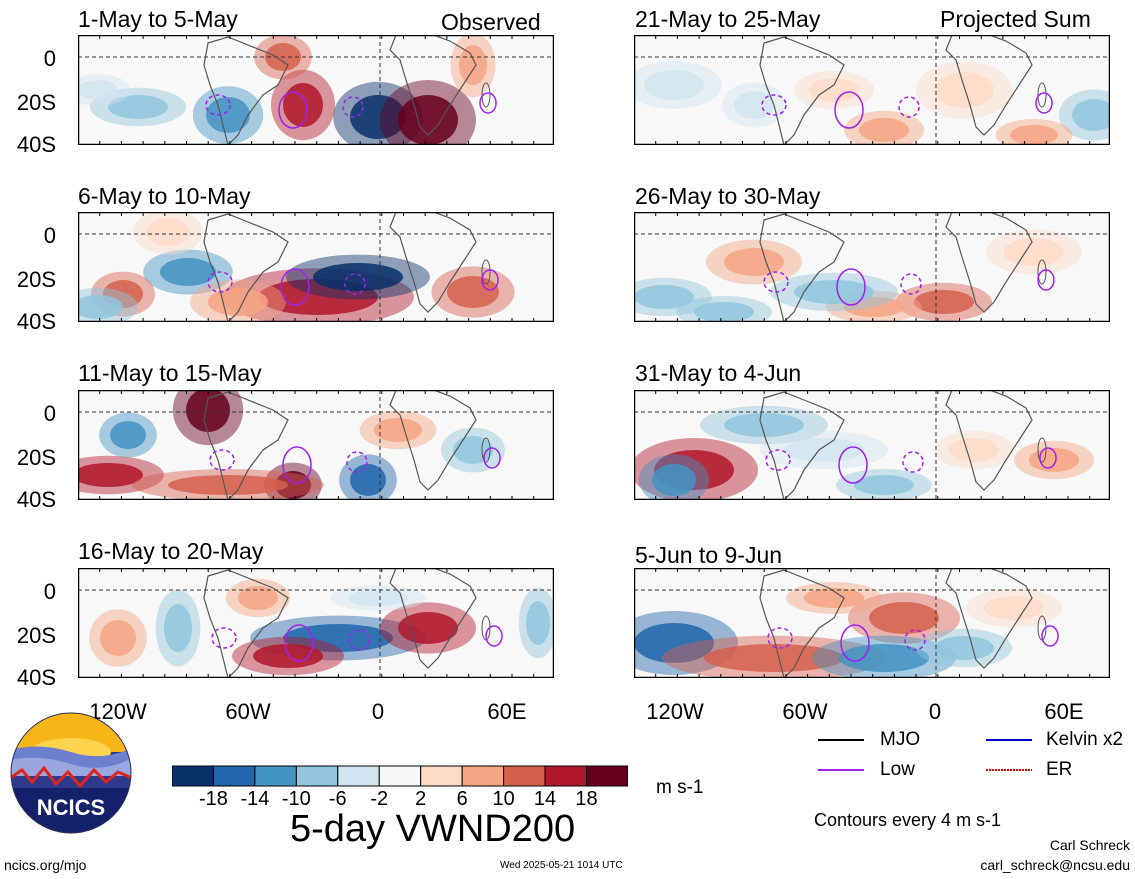 This screenshot has height=879, width=1135. I want to click on ncics-logo-text: NCICS, so click(71, 807).